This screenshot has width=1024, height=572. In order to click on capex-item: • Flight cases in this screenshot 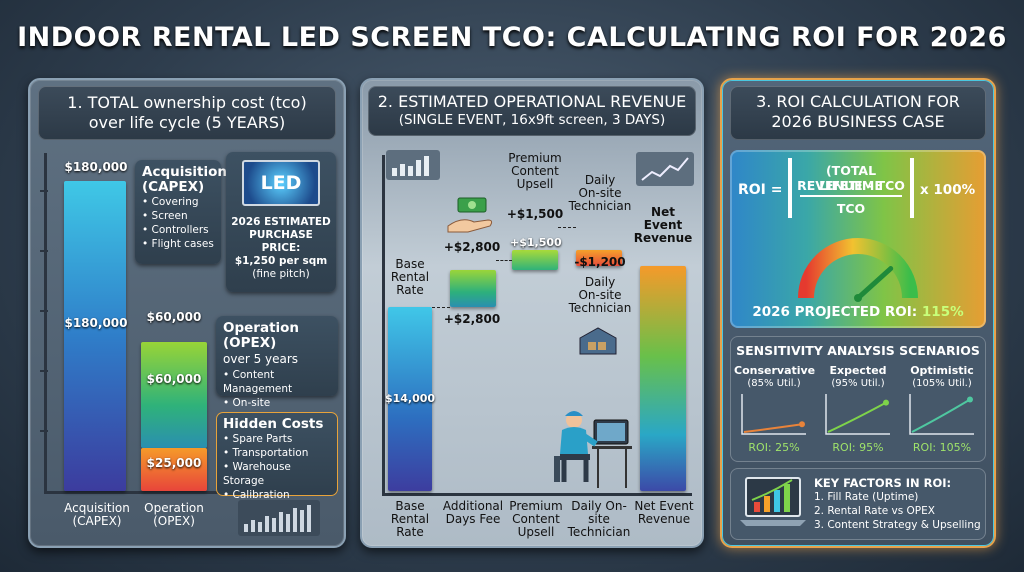, I will do `click(178, 244)`.